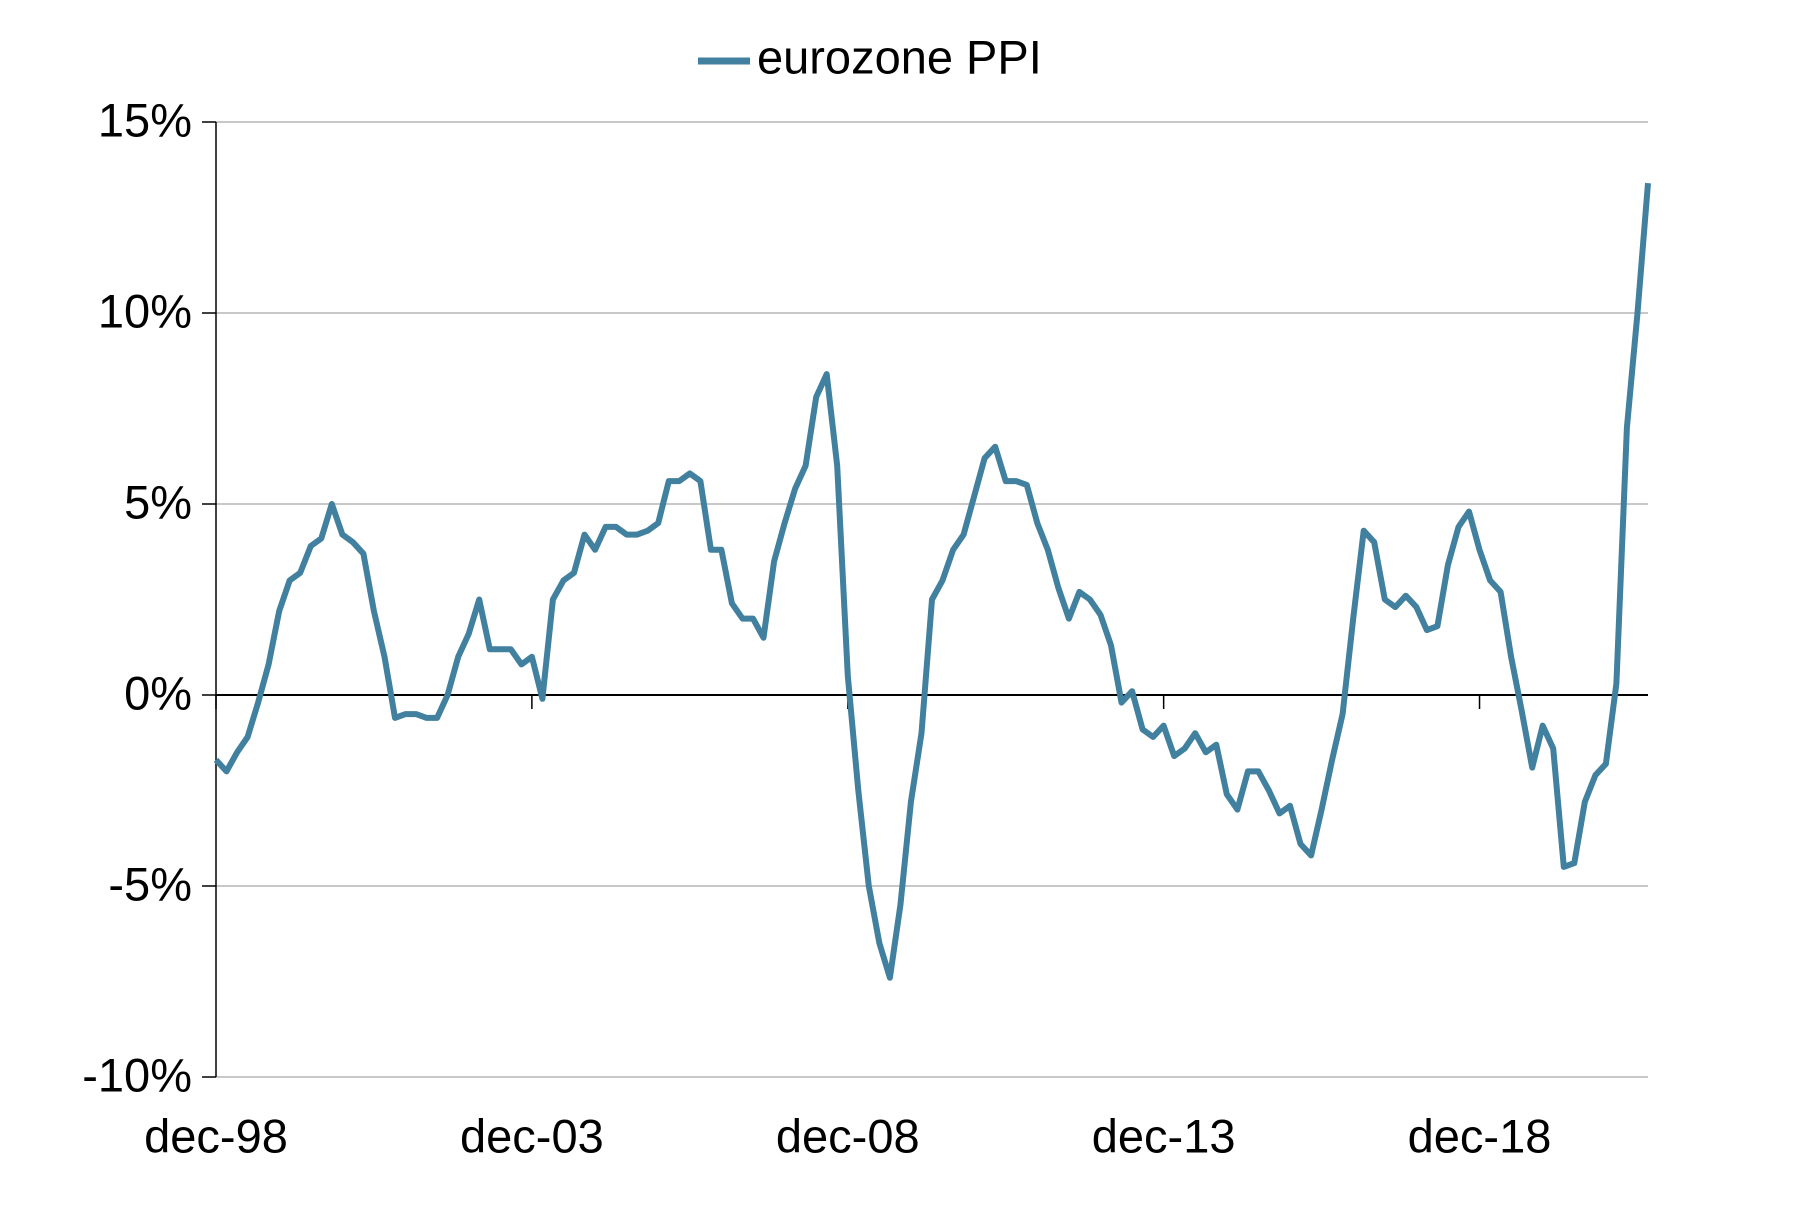 The image size is (1806, 1209). What do you see at coordinates (848, 1135) in the screenshot?
I see `x-tick-label: dec-08` at bounding box center [848, 1135].